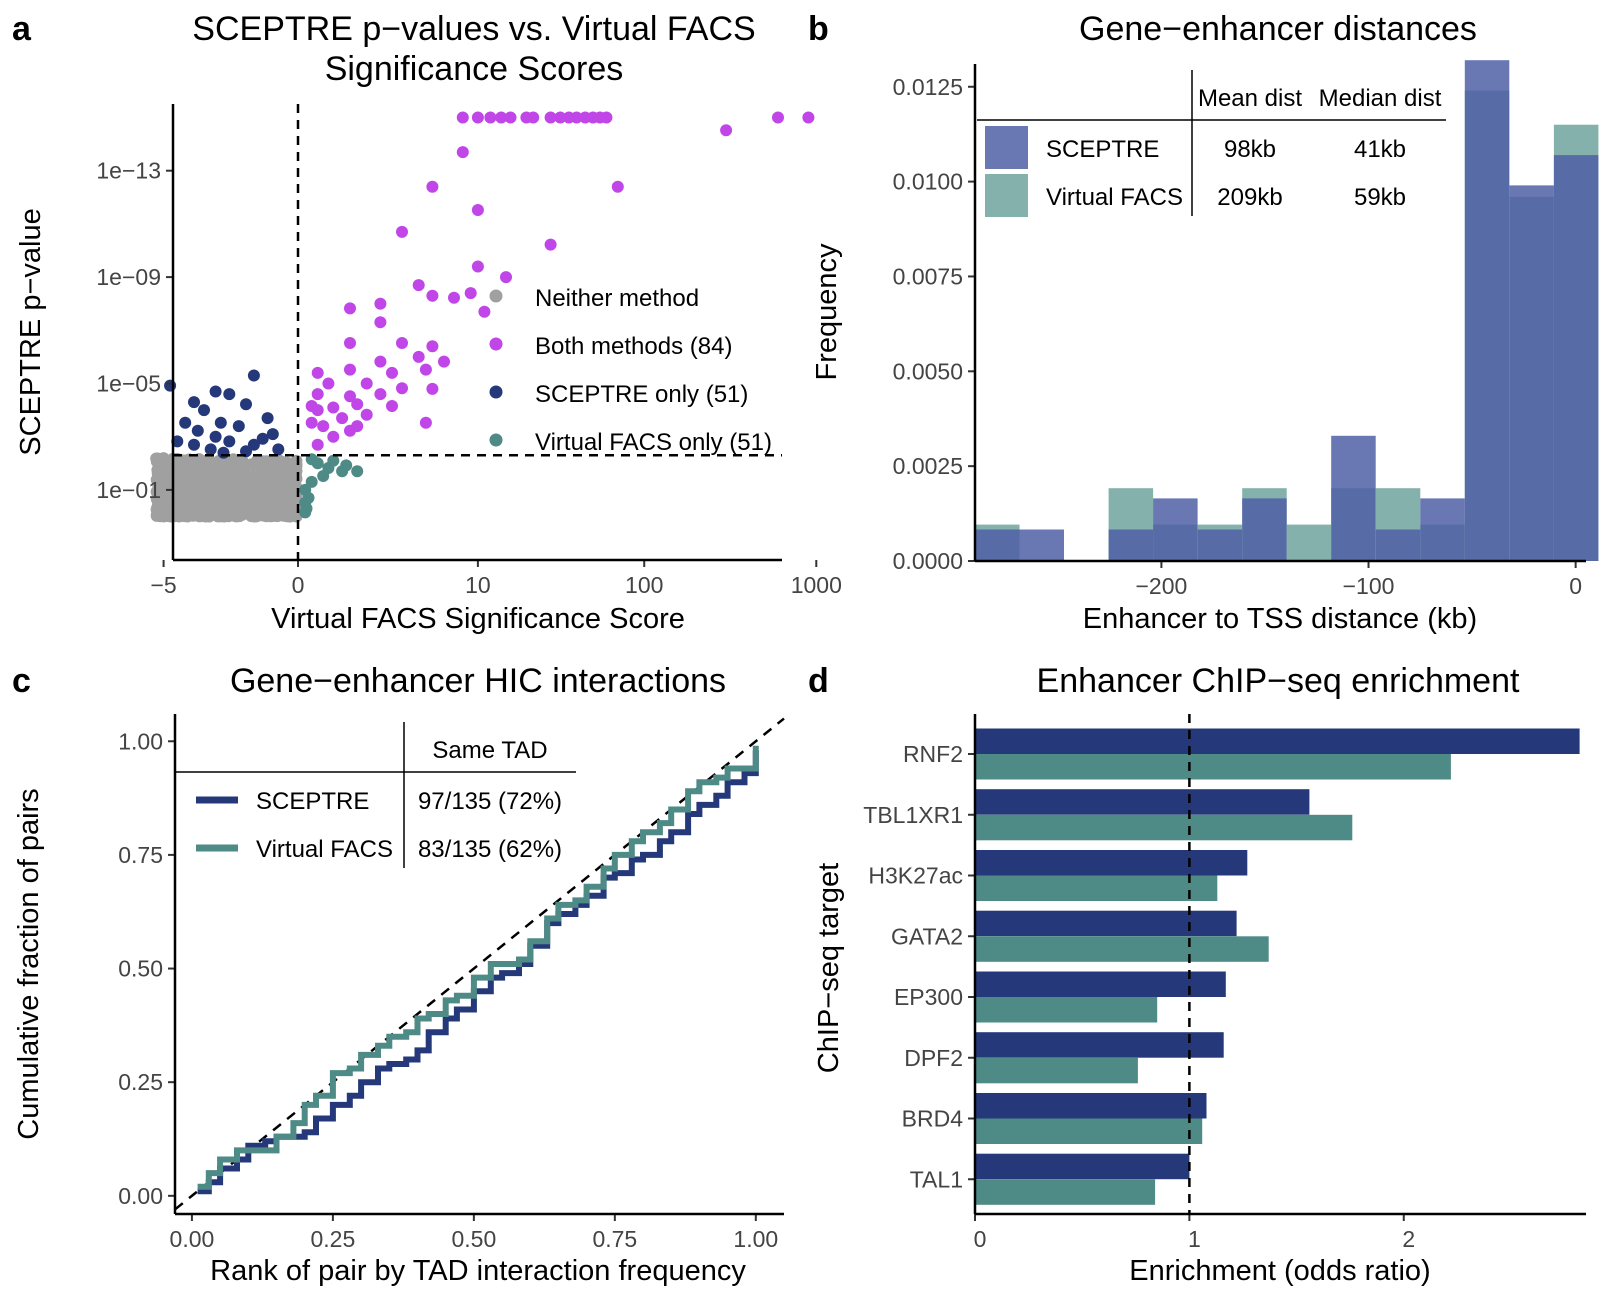 The height and width of the screenshot is (1300, 1600). What do you see at coordinates (478, 967) in the screenshot?
I see `panel-c-line-vfacs` at bounding box center [478, 967].